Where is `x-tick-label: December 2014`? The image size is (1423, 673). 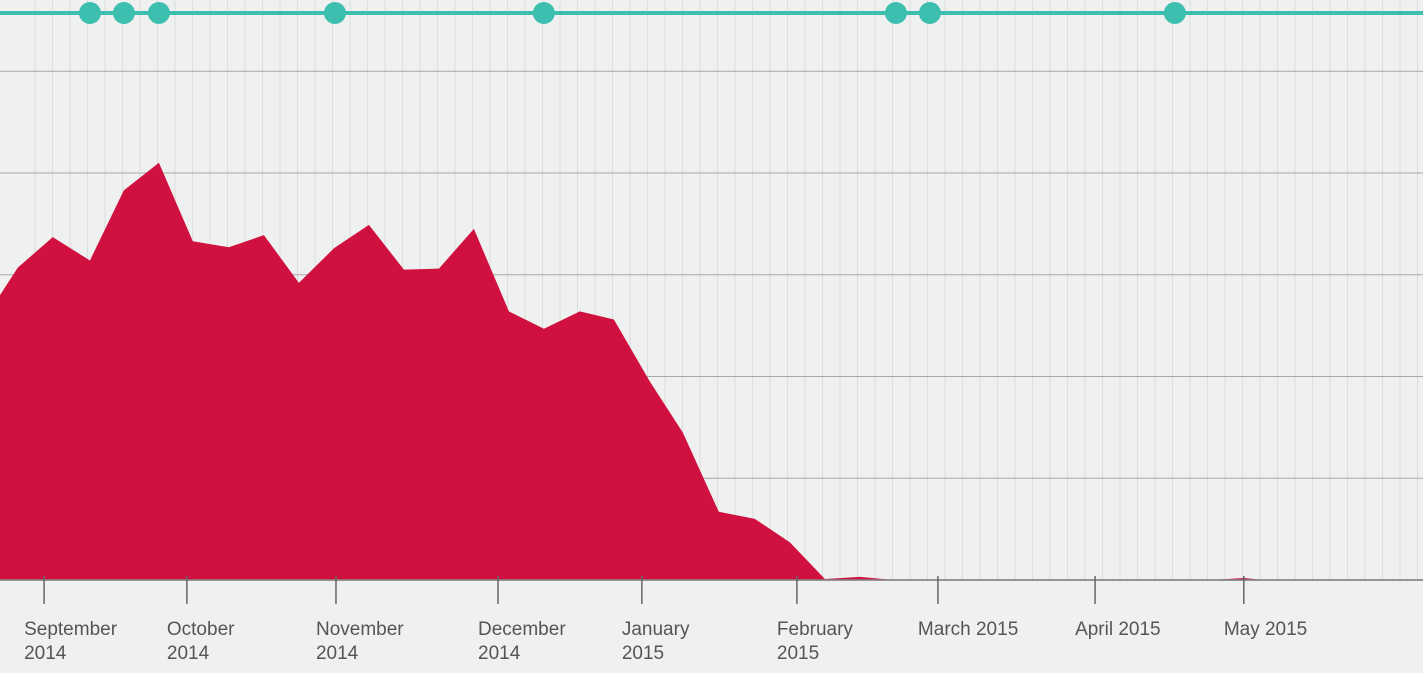
x-tick-label: December 2014 is located at coordinates (522, 641).